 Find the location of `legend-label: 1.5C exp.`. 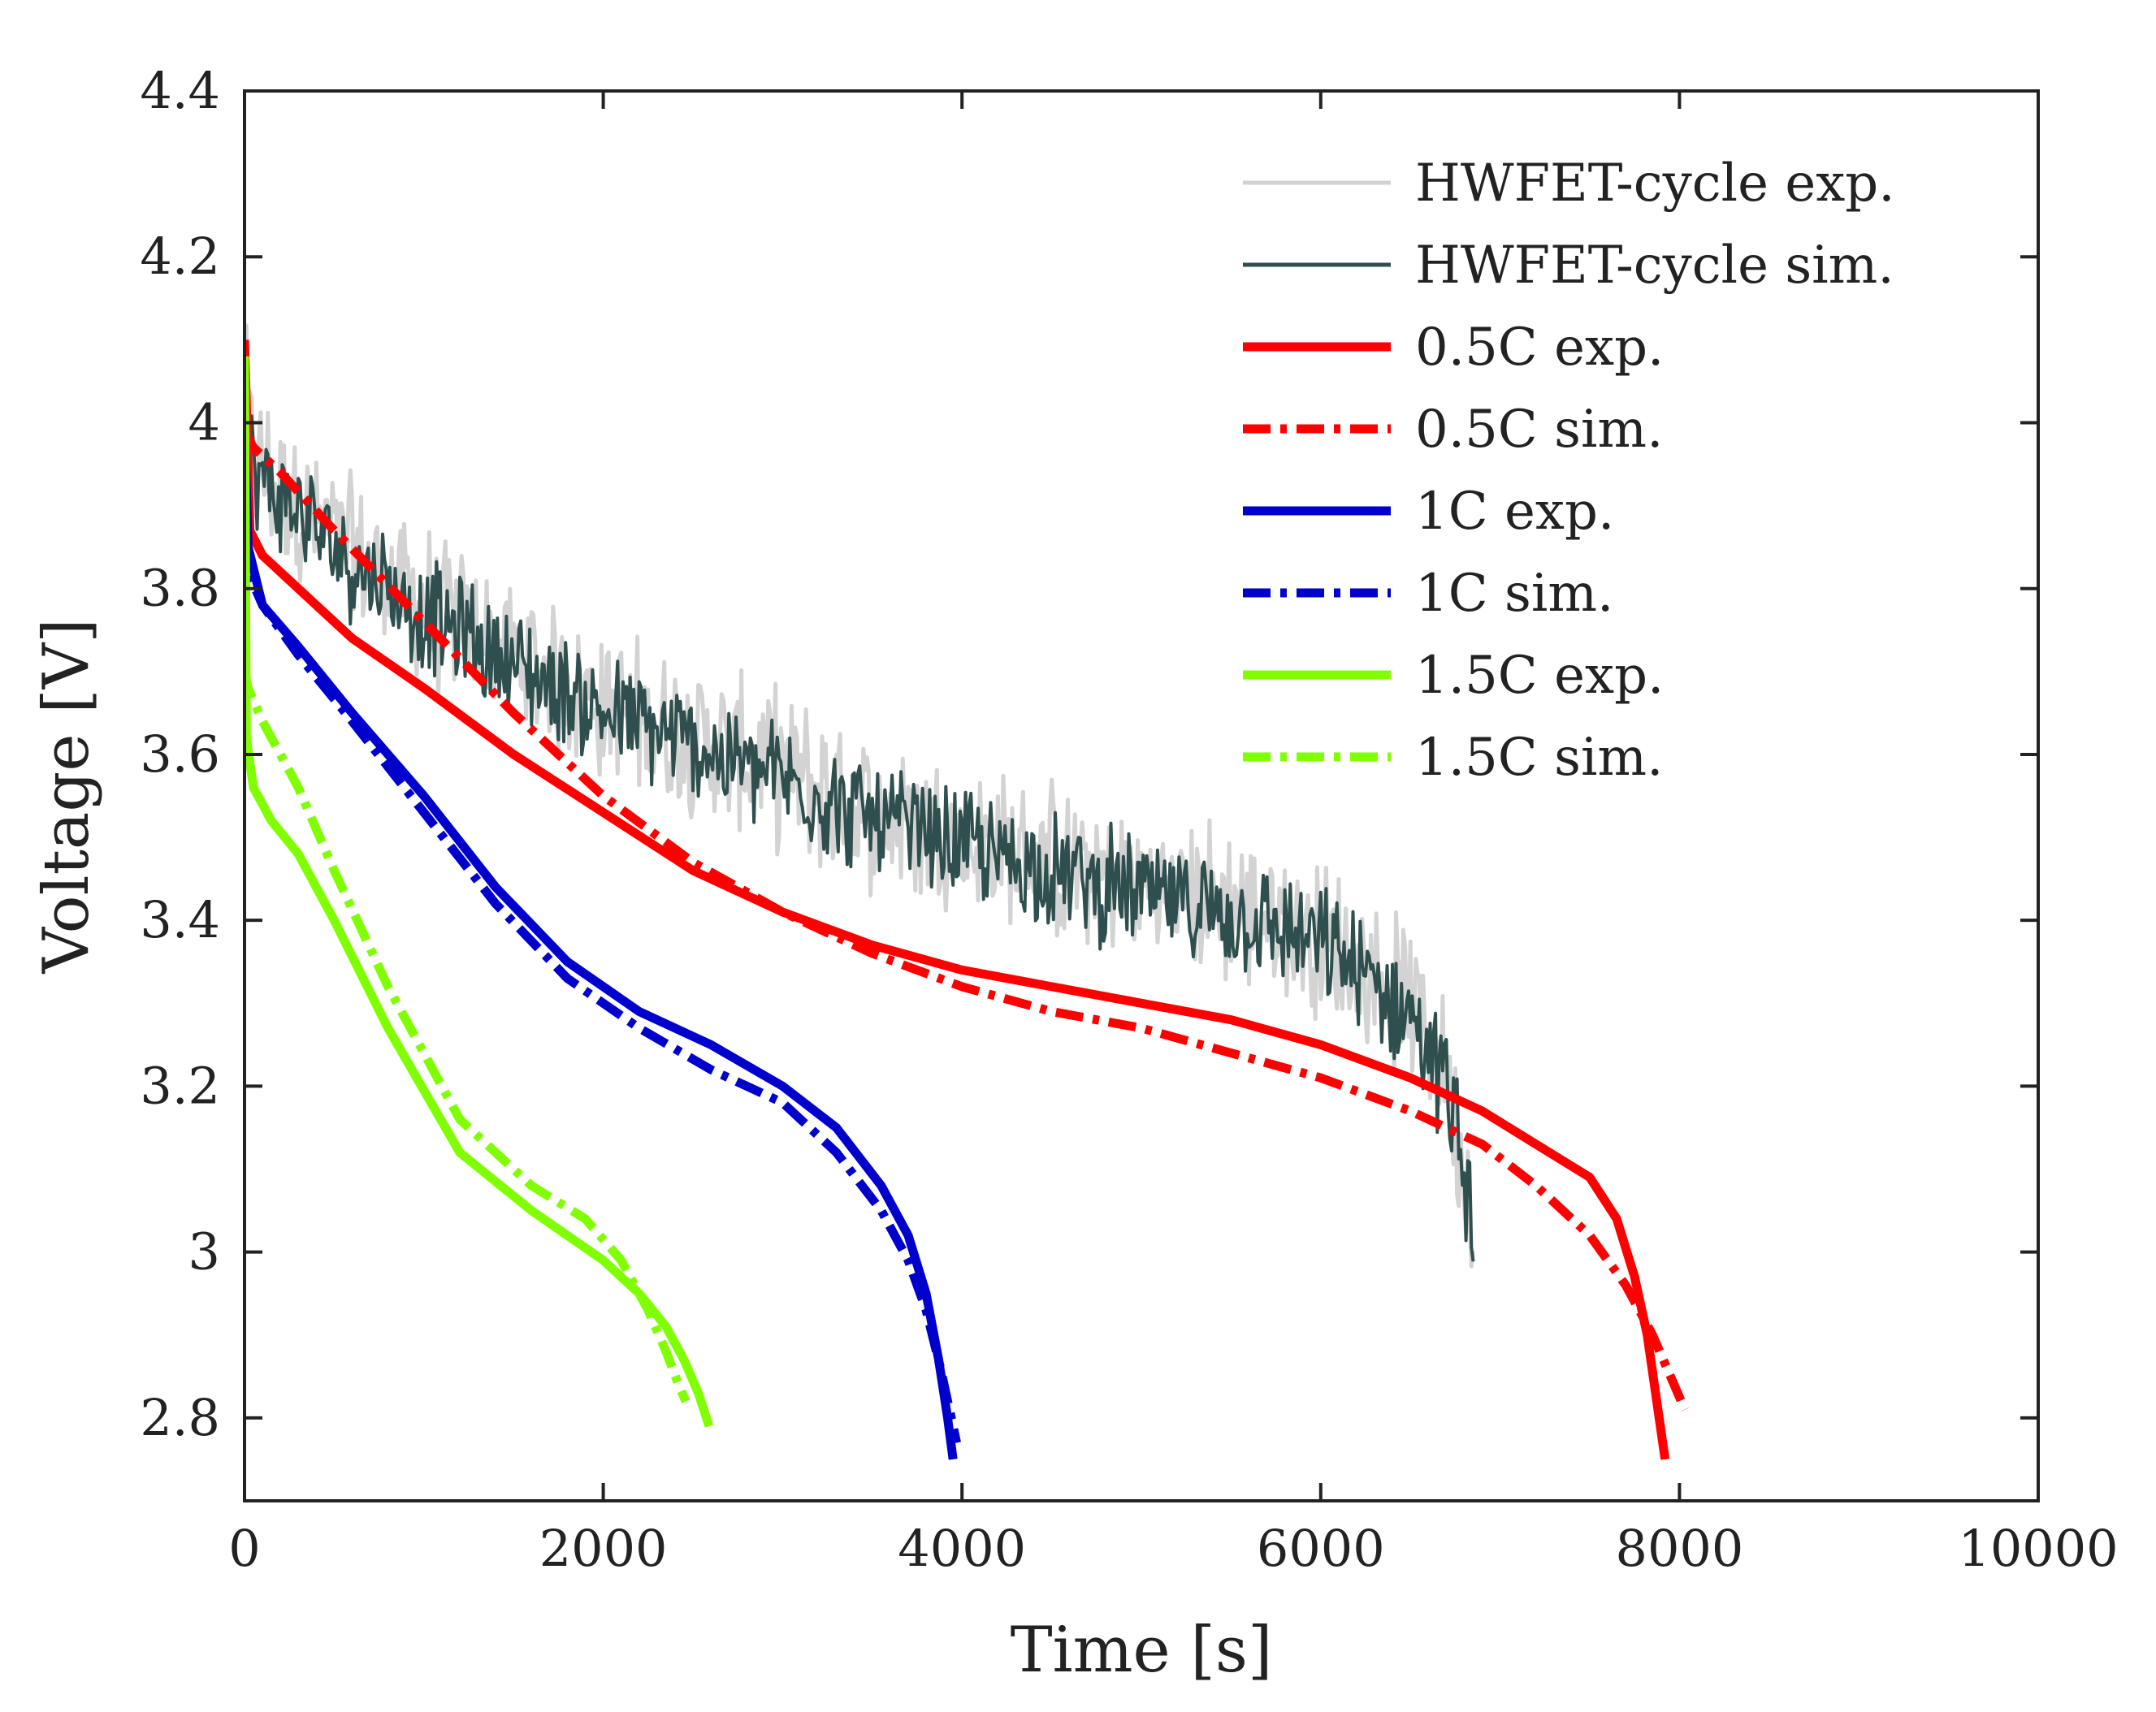

legend-label: 1.5C exp. is located at coordinates (1539, 676).